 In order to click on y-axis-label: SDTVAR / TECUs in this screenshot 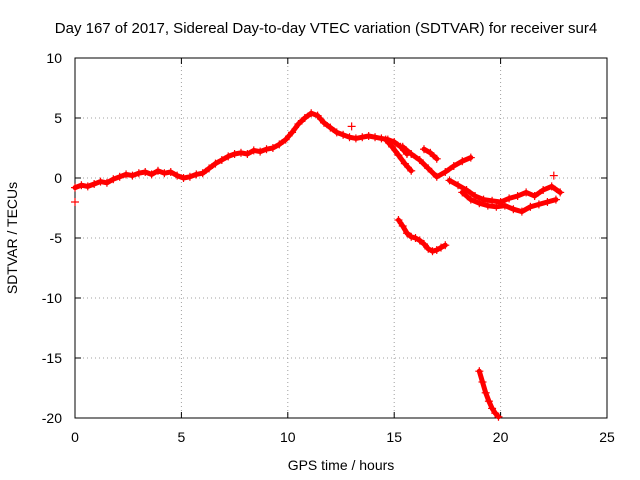, I will do `click(12, 238)`.